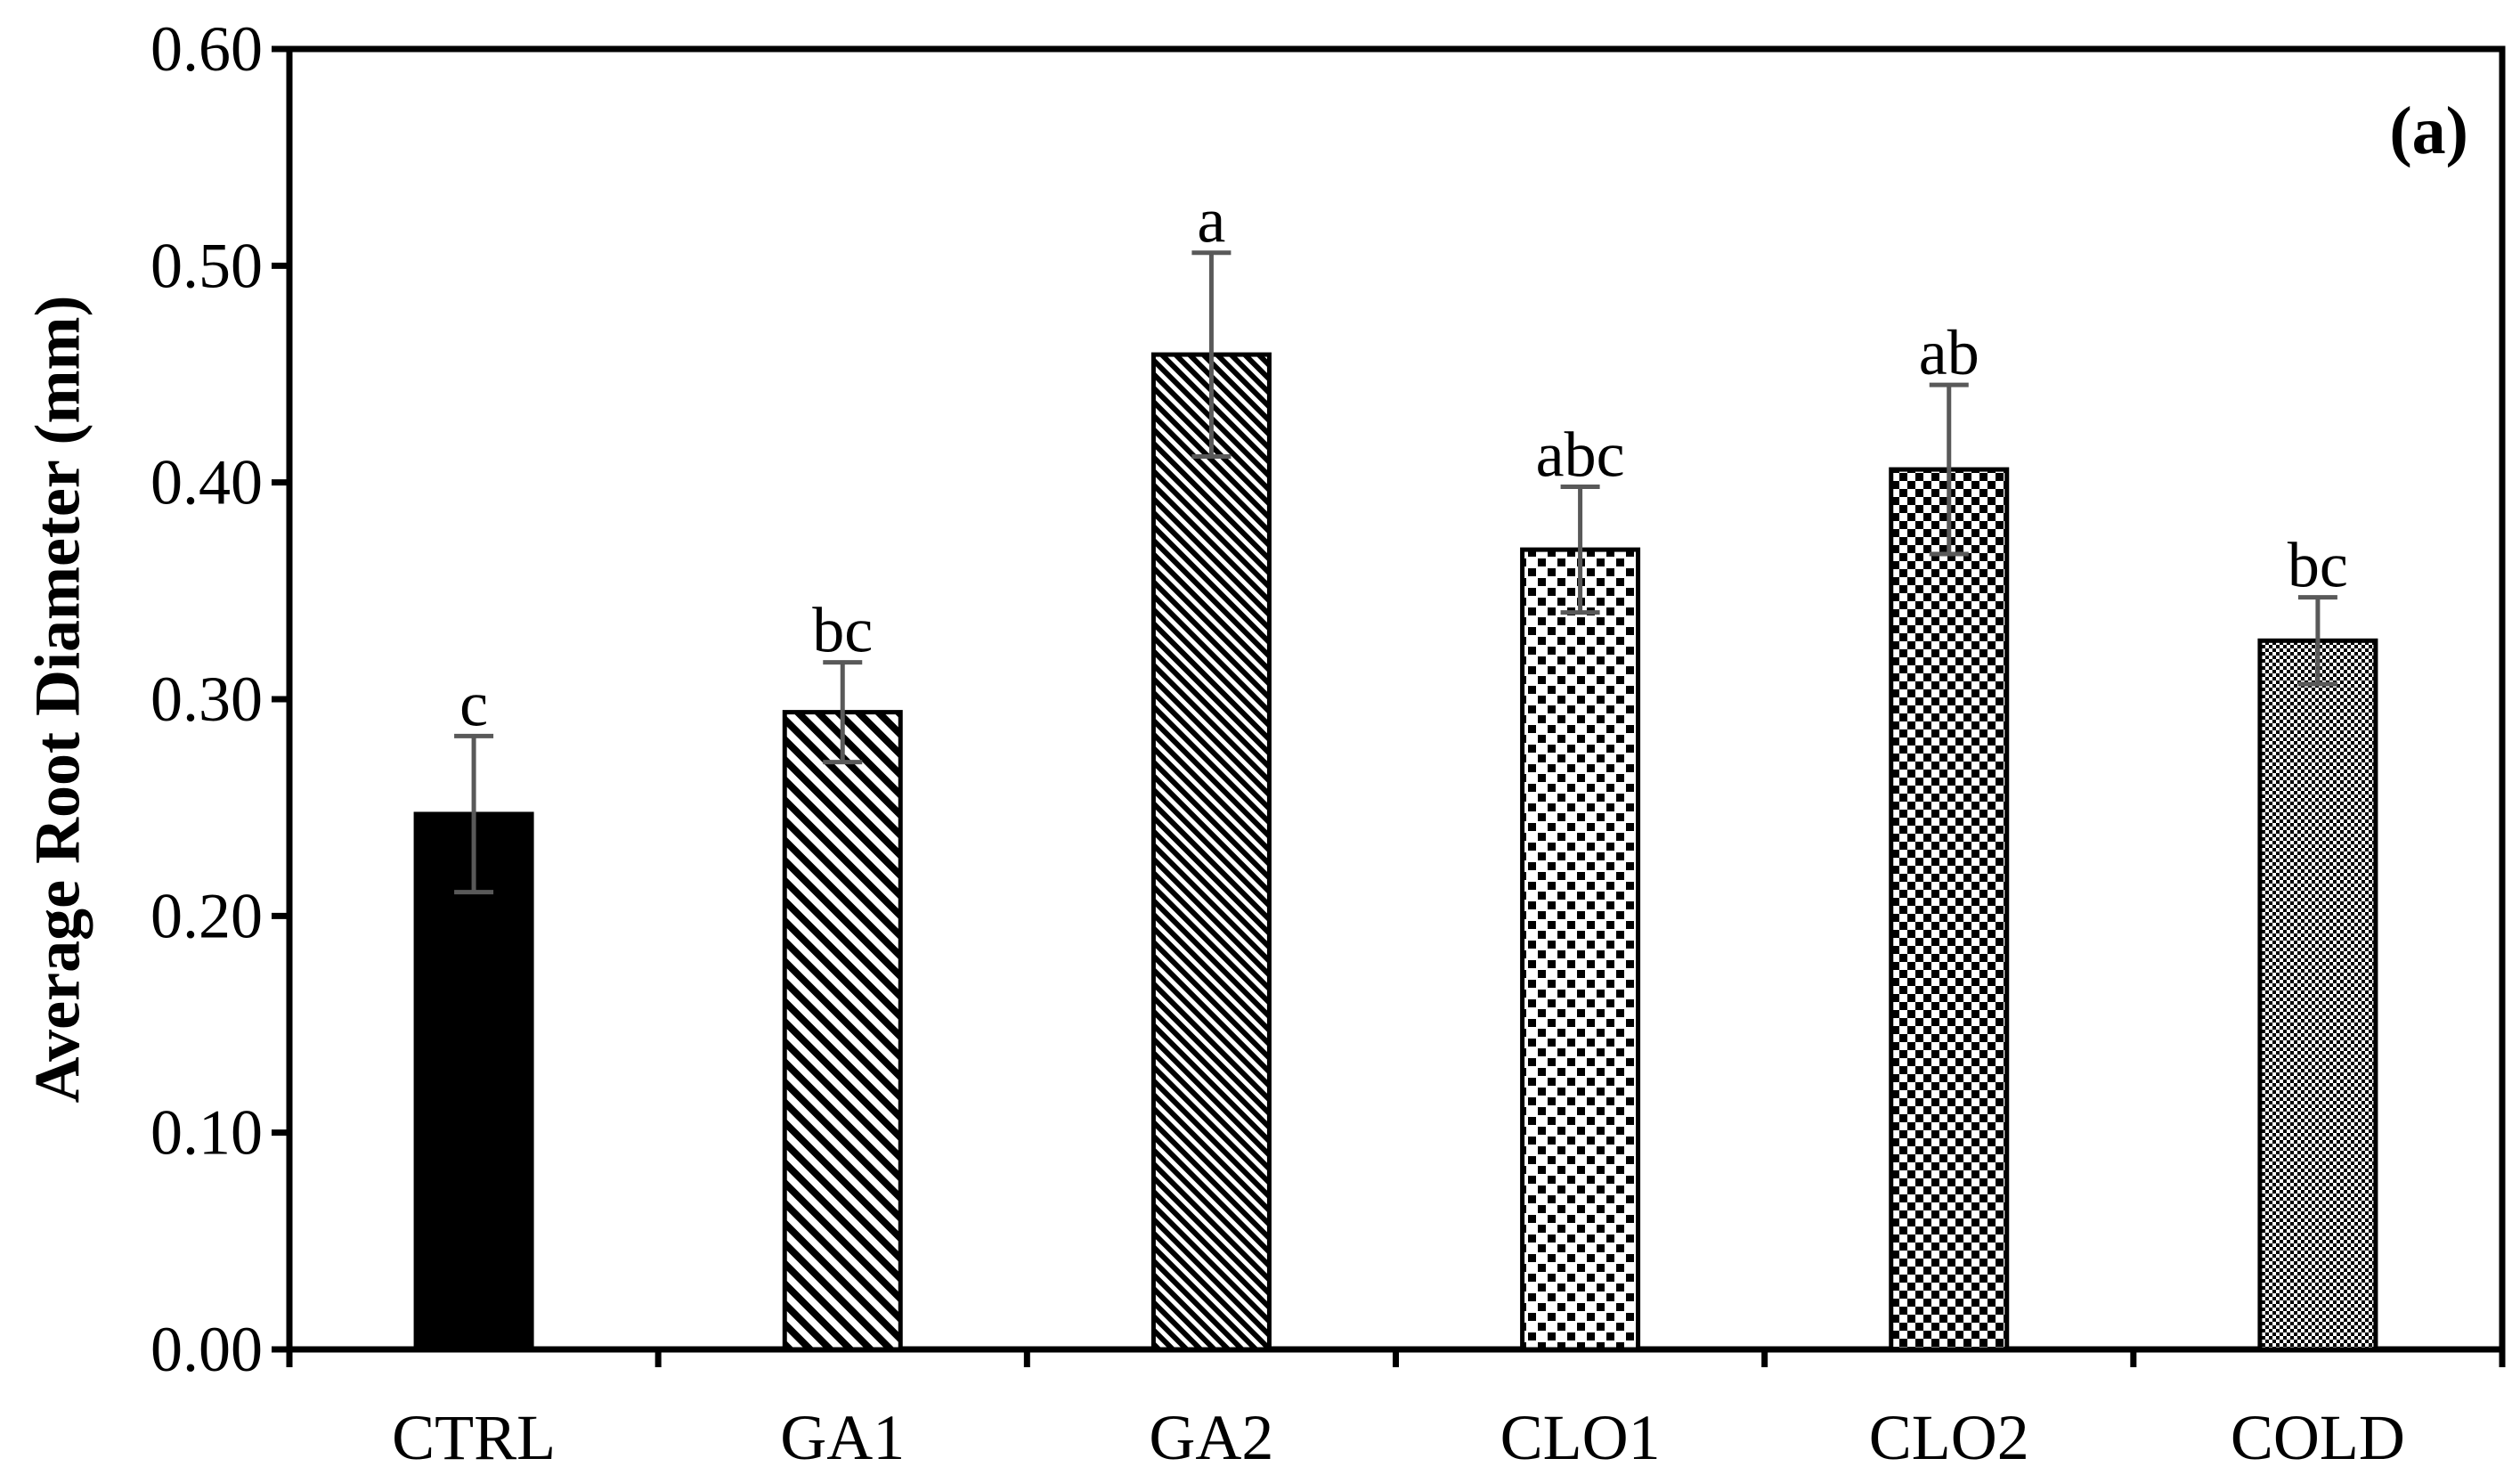 Image resolution: width=2520 pixels, height=1483 pixels. Describe the element at coordinates (1580, 949) in the screenshot. I see `bar-clo1` at that location.